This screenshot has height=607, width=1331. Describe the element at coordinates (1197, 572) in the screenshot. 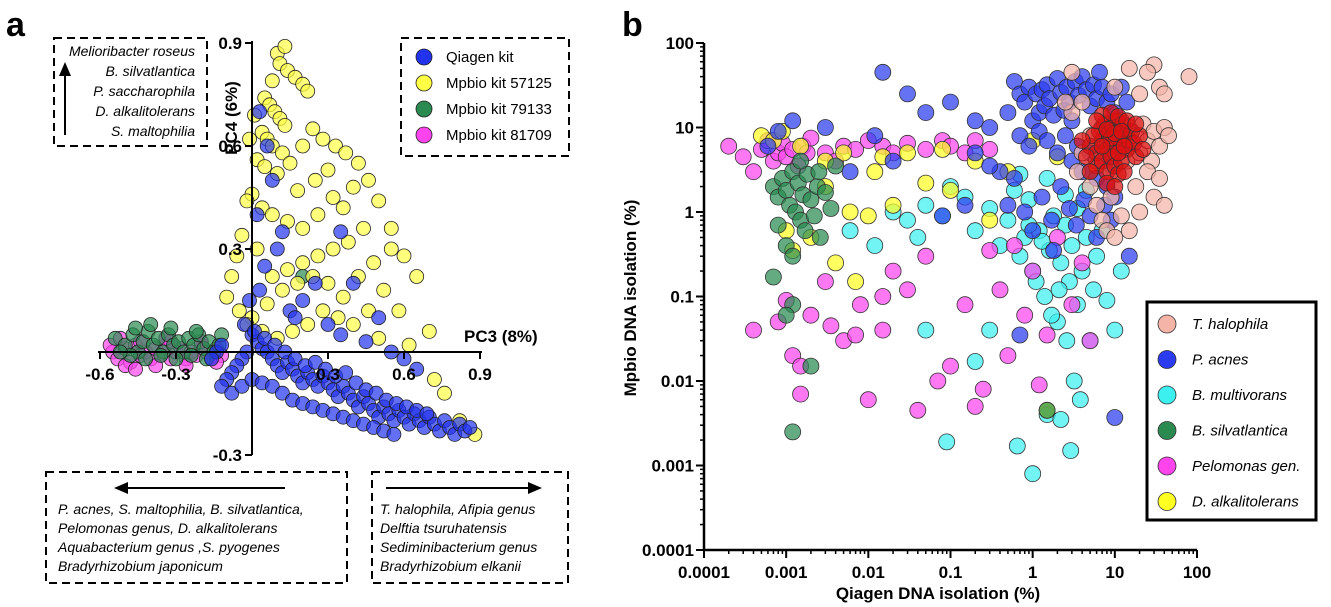

I see `panel-b-x-tick-label: 100` at that location.